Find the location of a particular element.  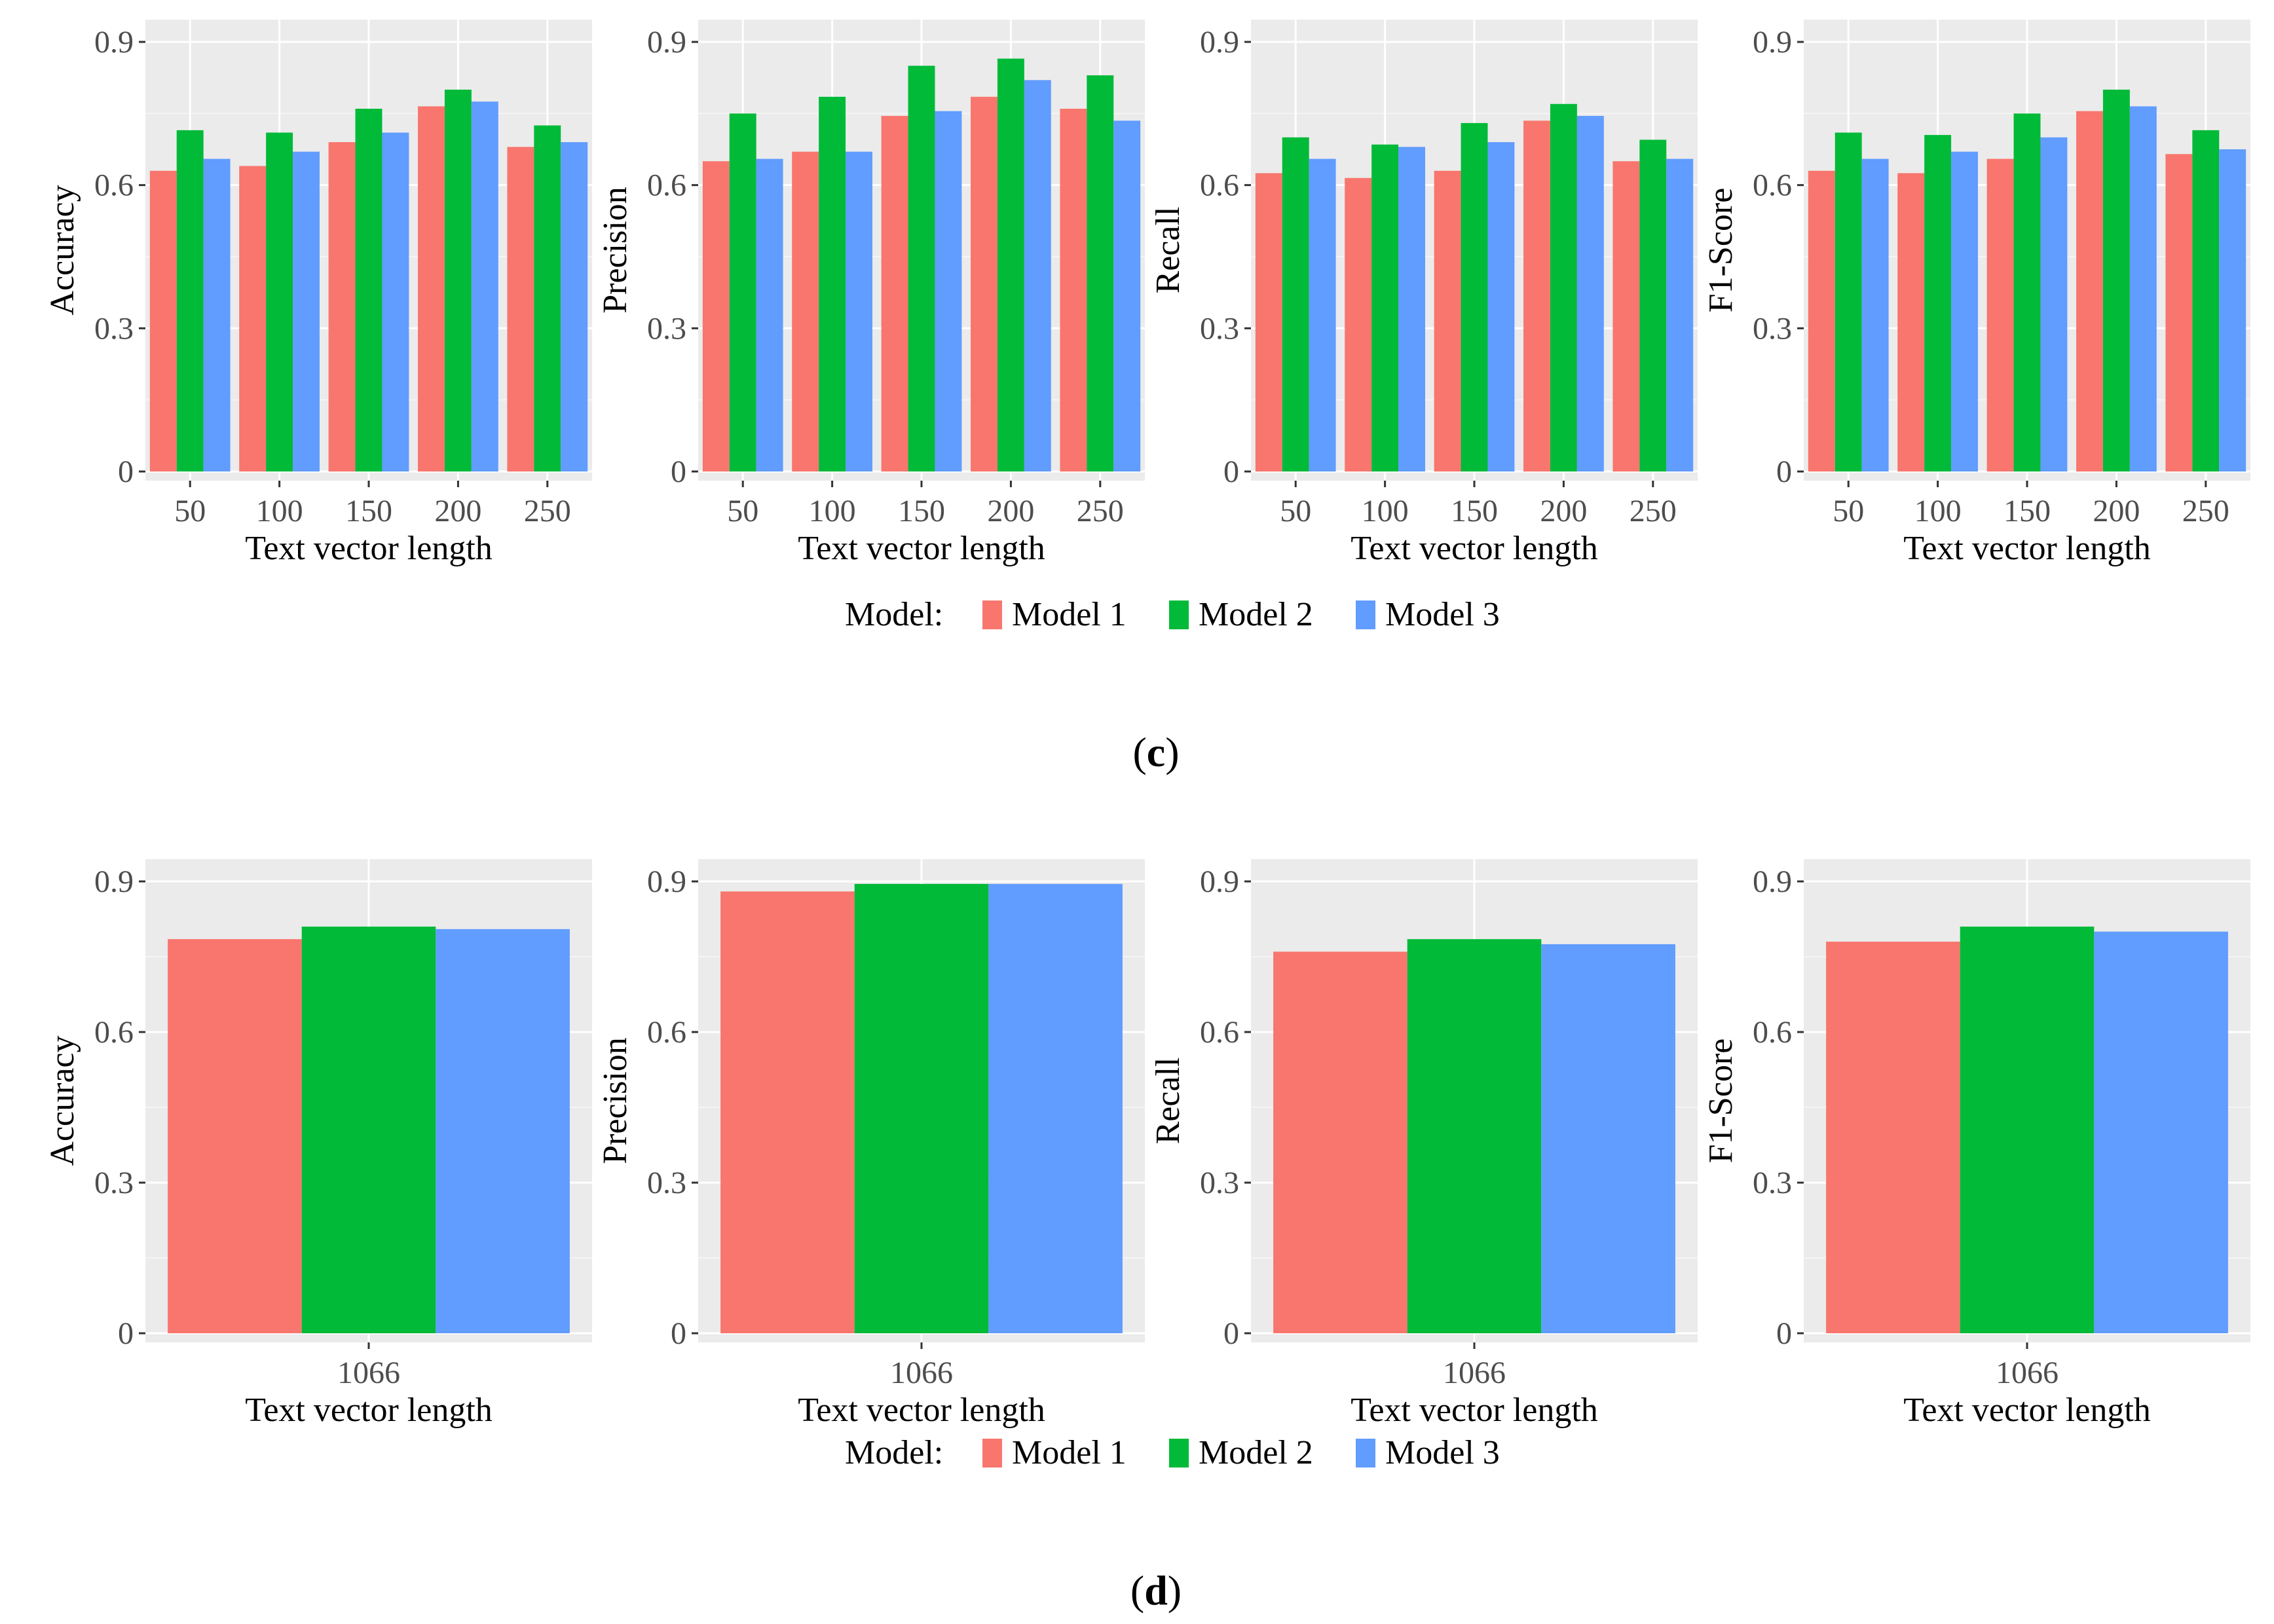

legend-c: Model: Model 1 Model 2 Model 3 is located at coordinates (1172, 614).